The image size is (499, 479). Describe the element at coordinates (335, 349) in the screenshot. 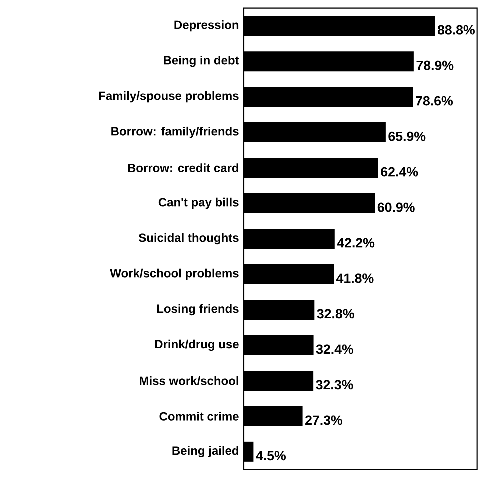

I see `data-label: 32.4%` at that location.